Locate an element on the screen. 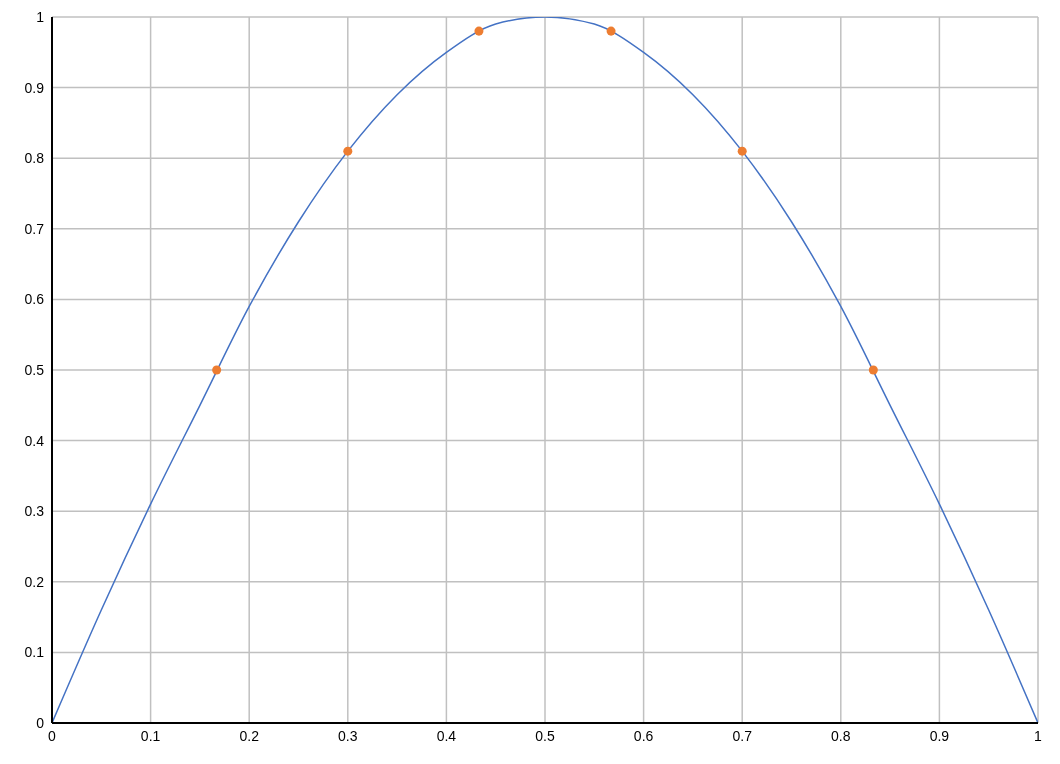 The height and width of the screenshot is (764, 1060). x-tick-label: 0.2 is located at coordinates (249, 735).